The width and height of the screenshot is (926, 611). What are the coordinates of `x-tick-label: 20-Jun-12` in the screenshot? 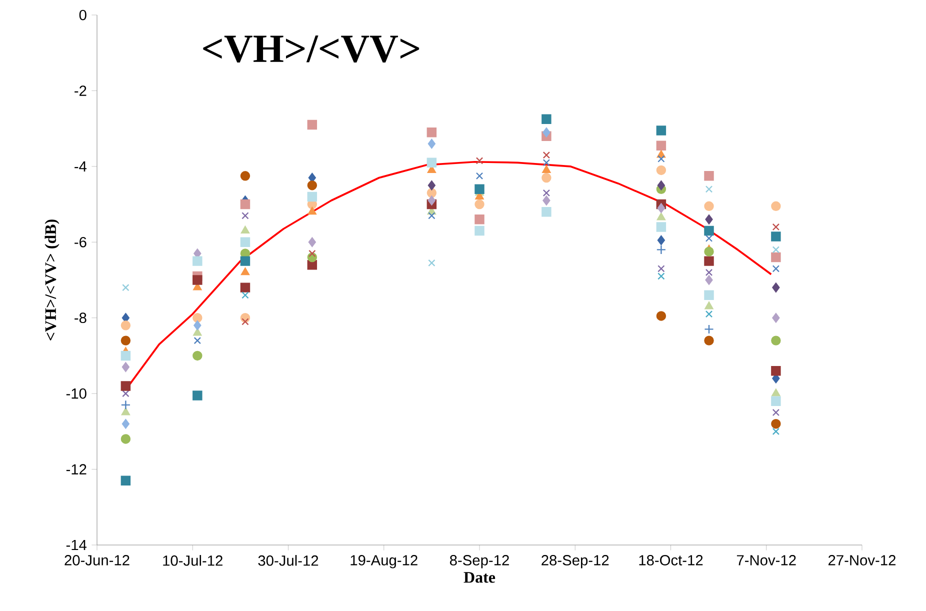 It's located at (97, 560).